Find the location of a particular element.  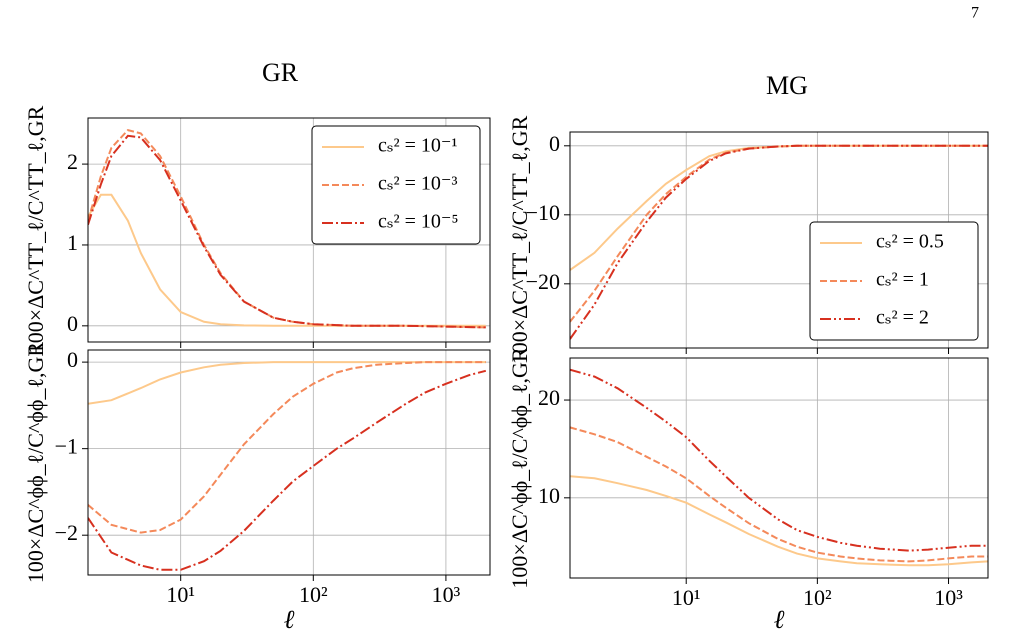

panel-title: MG is located at coordinates (787, 85).